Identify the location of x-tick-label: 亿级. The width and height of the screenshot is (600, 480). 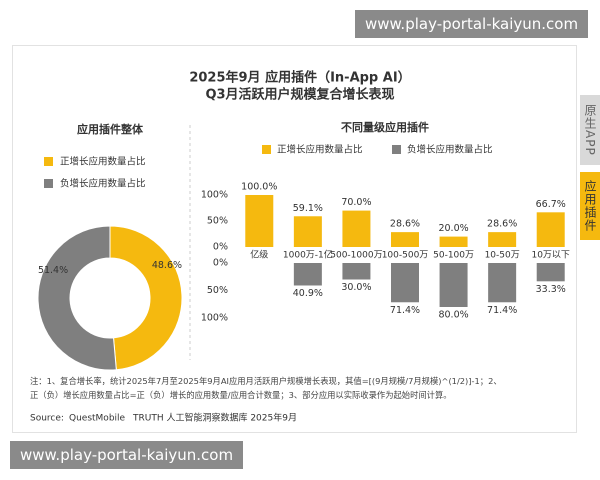
(259, 255).